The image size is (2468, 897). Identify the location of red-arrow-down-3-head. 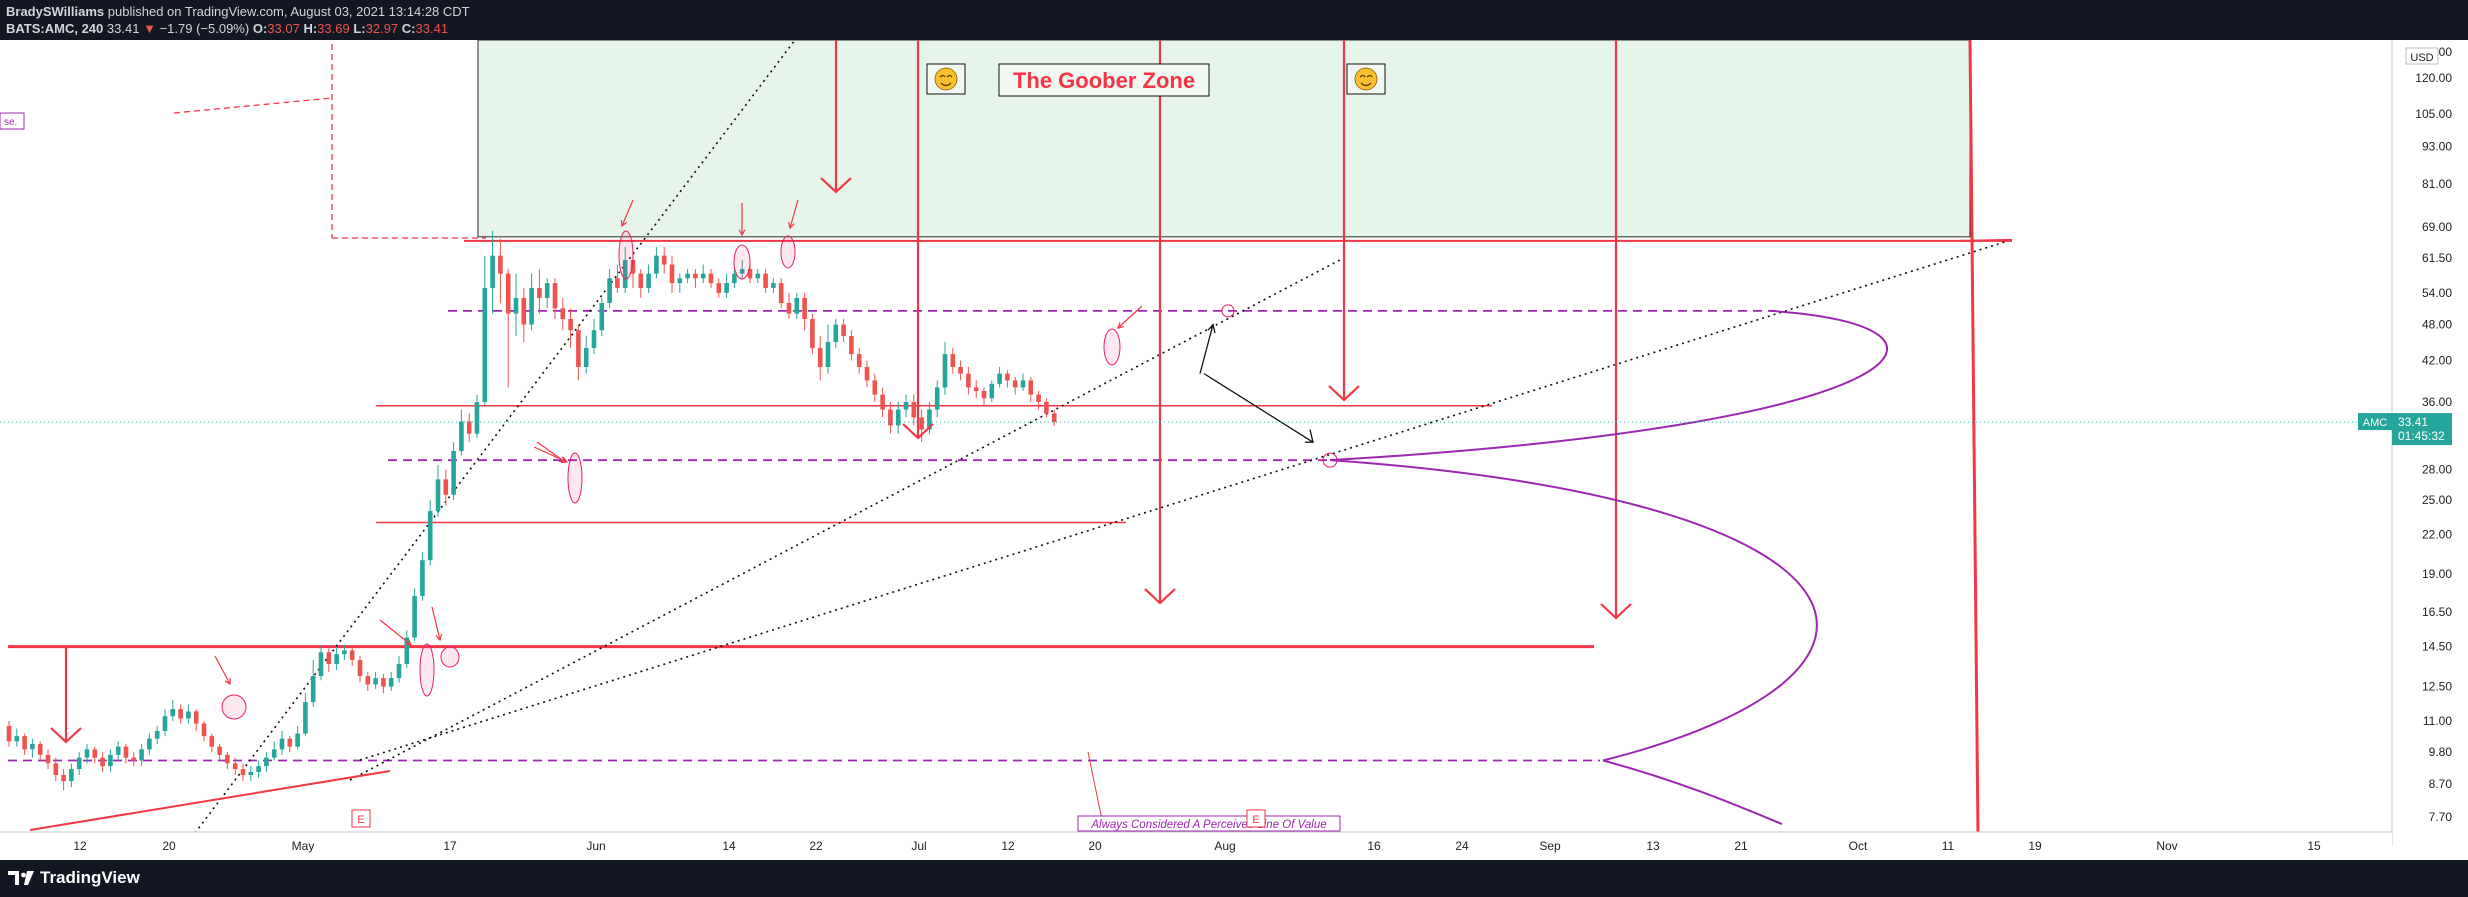
(1160, 596).